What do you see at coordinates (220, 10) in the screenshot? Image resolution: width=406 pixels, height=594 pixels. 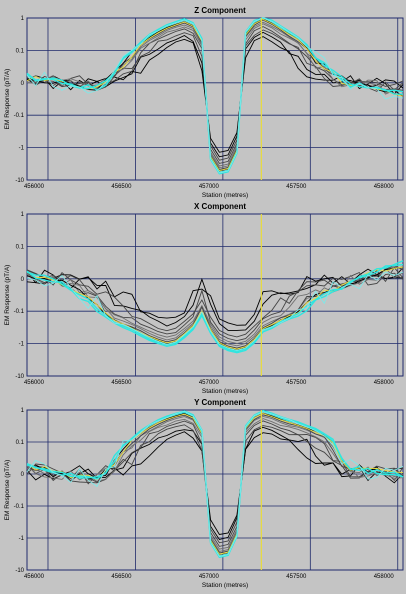 I see `panel-title: Z Component` at bounding box center [220, 10].